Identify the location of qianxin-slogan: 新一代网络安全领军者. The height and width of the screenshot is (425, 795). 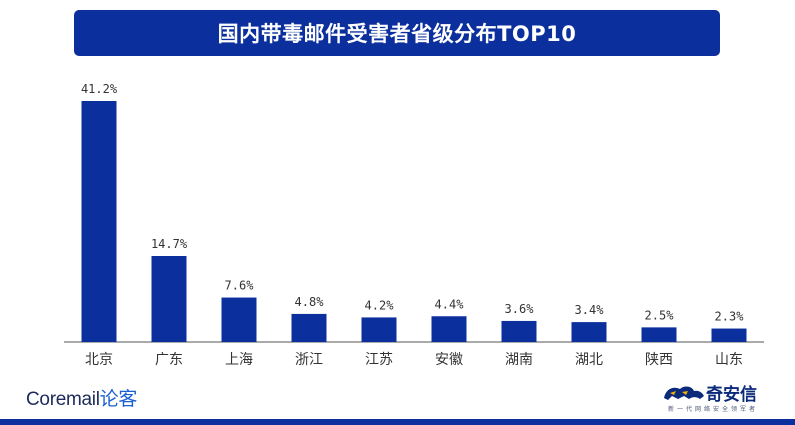
(713, 409).